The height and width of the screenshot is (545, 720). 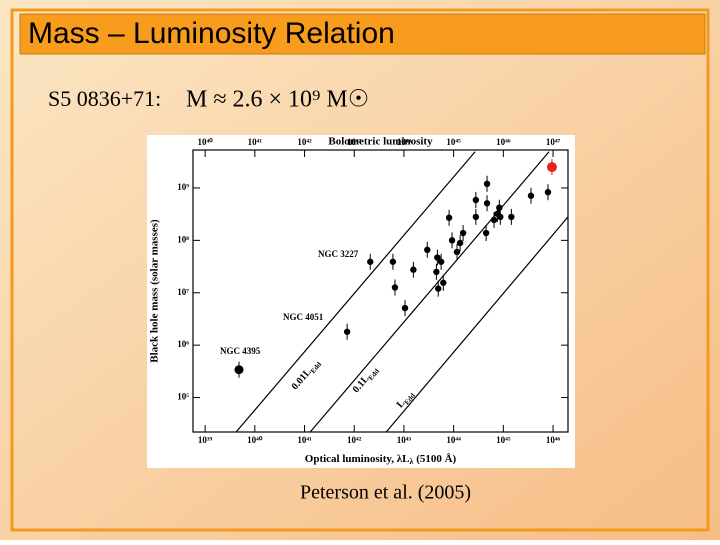 I want to click on y-tick-label: 10⁵, so click(x=183, y=397).